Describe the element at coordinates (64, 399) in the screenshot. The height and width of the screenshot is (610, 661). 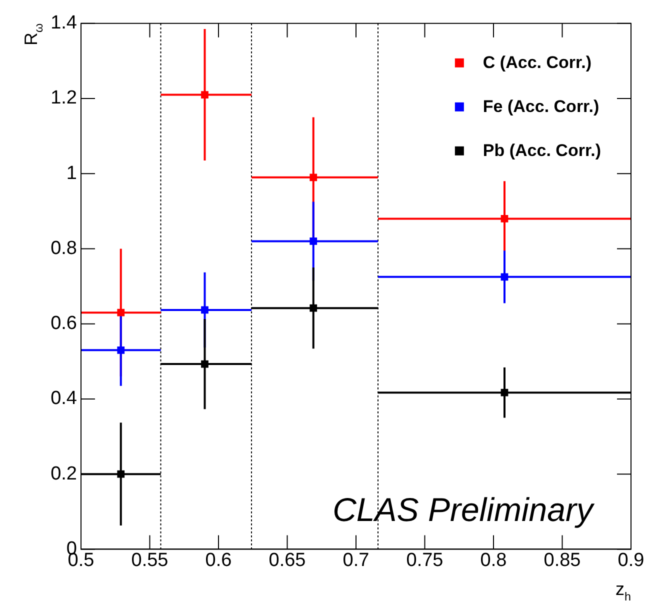
I see `y-tick-label: 0.4` at that location.